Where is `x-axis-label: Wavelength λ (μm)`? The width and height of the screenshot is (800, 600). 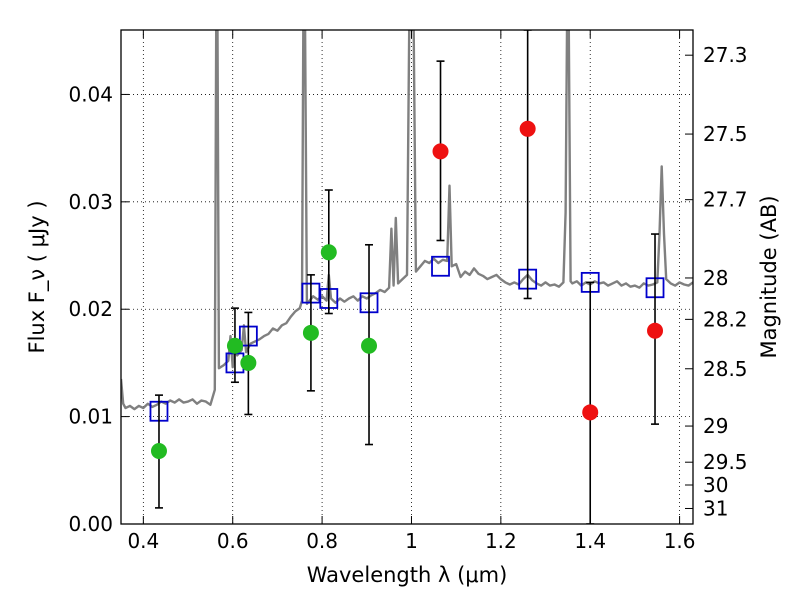 x-axis-label: Wavelength λ (μm) is located at coordinates (407, 575).